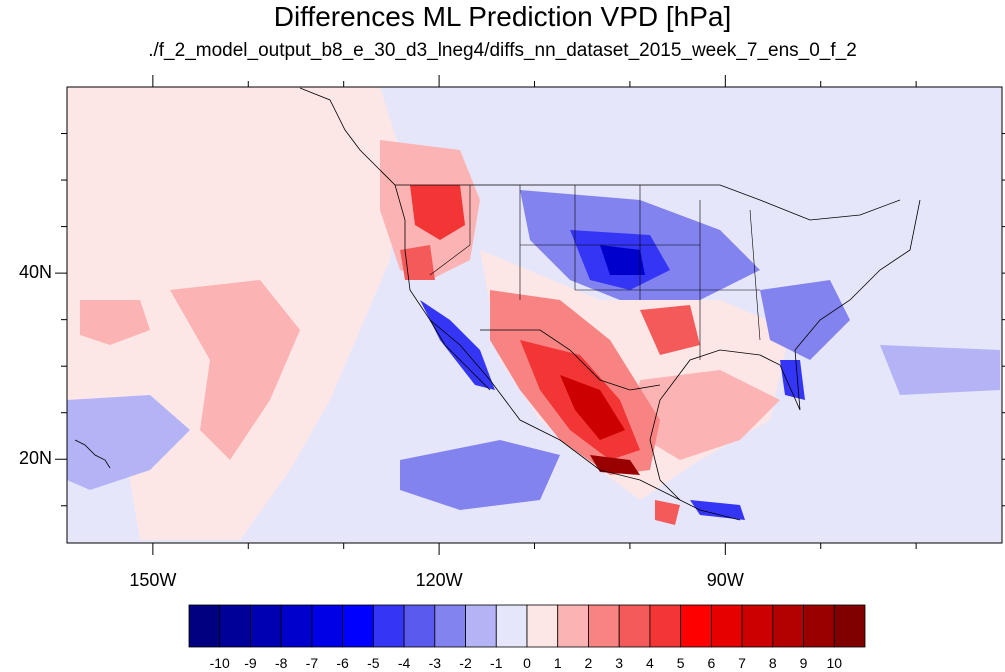 This screenshot has height=672, width=1005. Describe the element at coordinates (404, 663) in the screenshot. I see `colorbar-tick-label: -4` at that location.